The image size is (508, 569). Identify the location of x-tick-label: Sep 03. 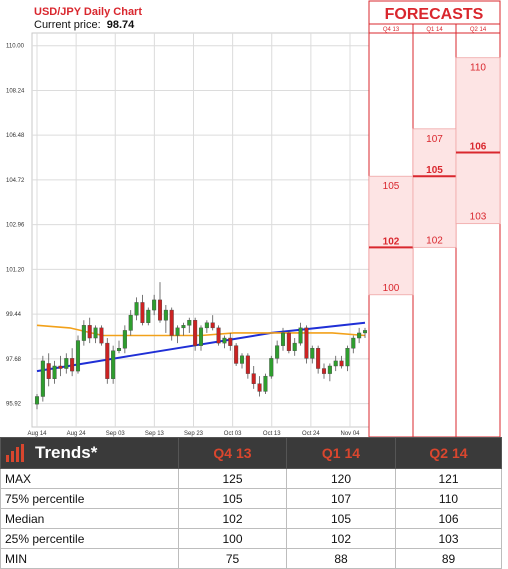
(116, 434).